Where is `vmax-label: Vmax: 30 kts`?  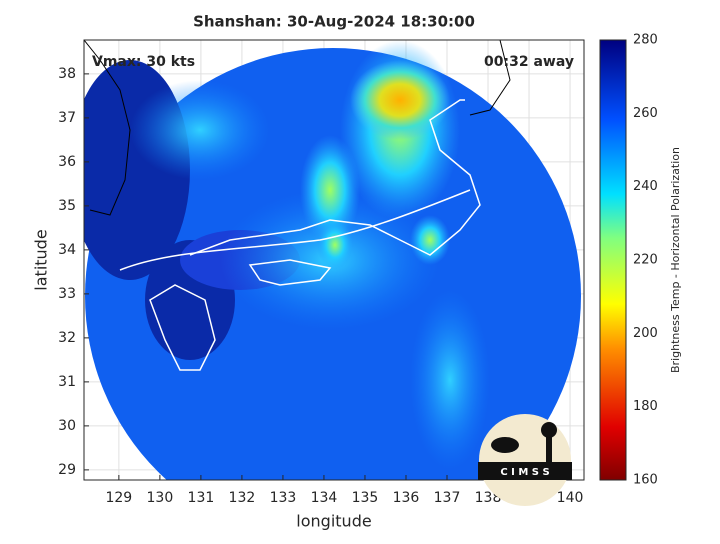 vmax-label: Vmax: 30 kts is located at coordinates (143, 62).